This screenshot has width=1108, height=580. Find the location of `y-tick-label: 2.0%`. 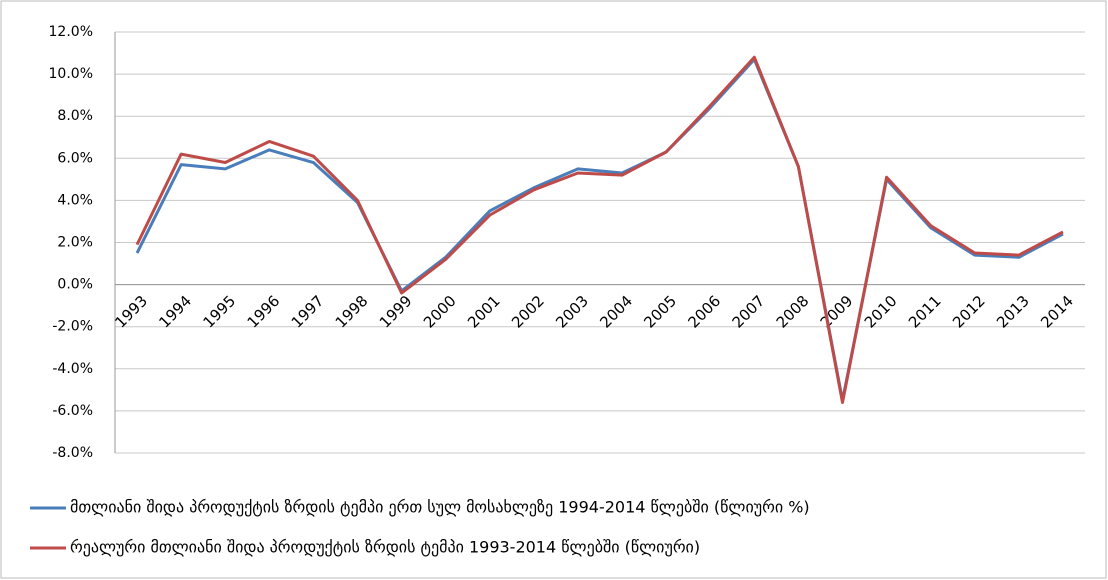

y-tick-label: 2.0% is located at coordinates (75, 243).